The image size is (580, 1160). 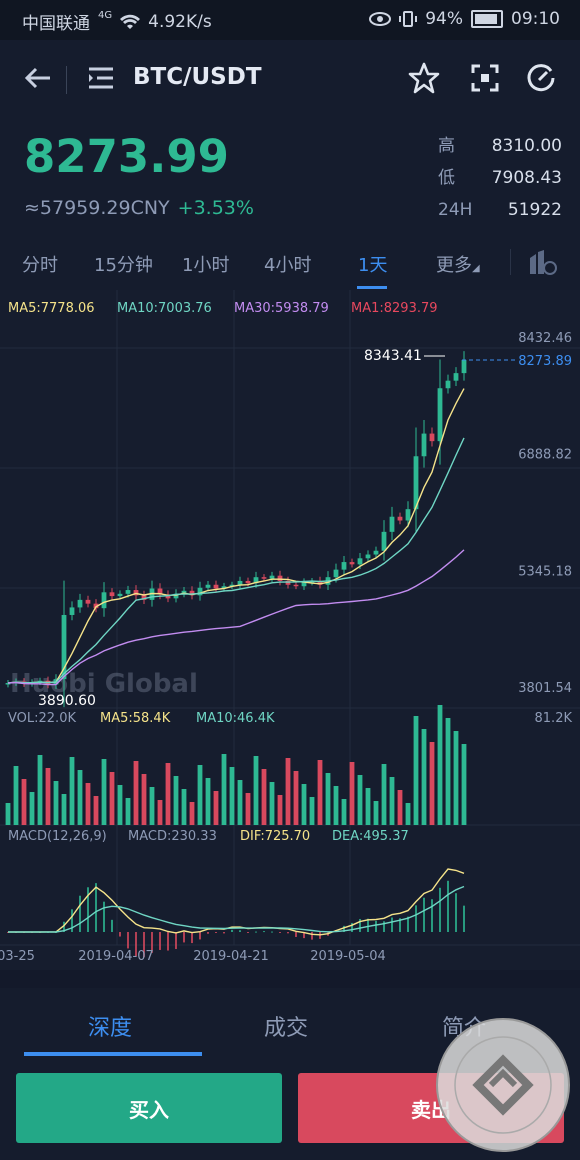 What do you see at coordinates (545, 688) in the screenshot?
I see `y-tick-label: 3801.54` at bounding box center [545, 688].